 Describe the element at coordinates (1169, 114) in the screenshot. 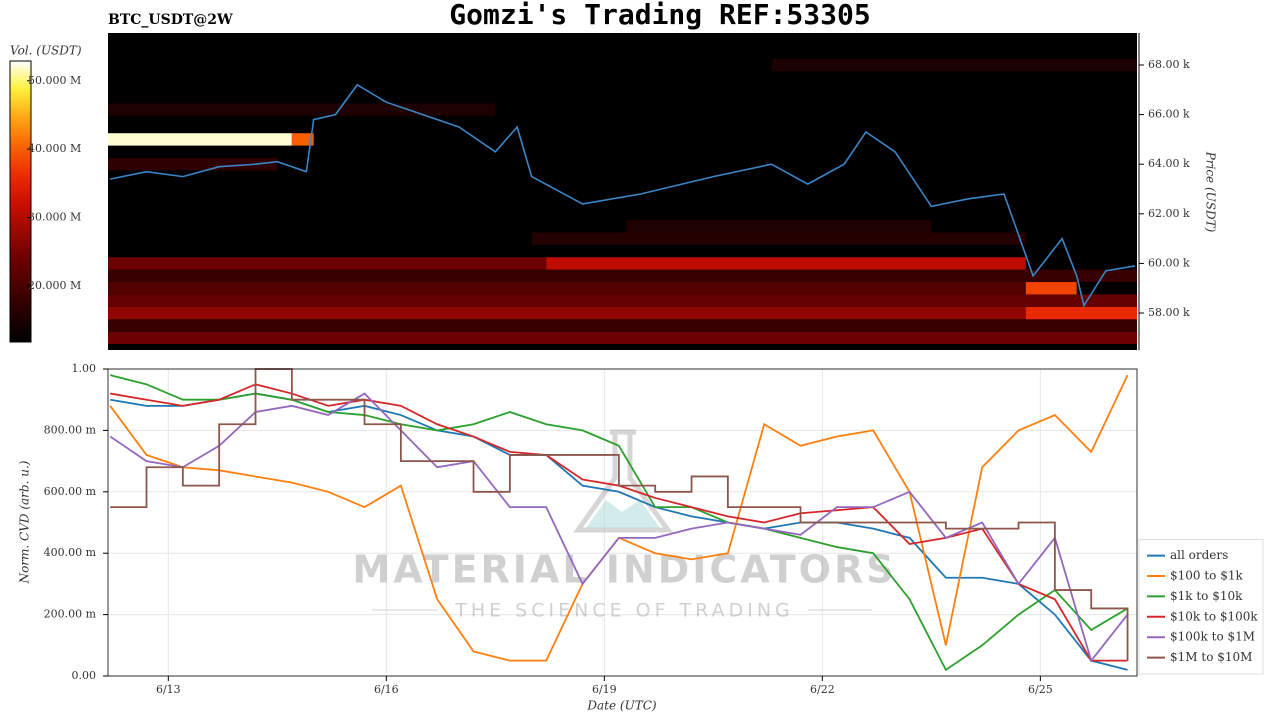

I see `y-tick-label: 66.00 k` at that location.